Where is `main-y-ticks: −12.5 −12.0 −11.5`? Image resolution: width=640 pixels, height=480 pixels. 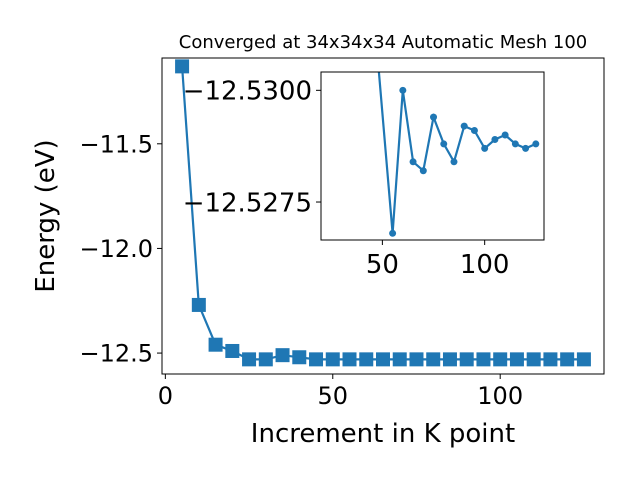
main-y-ticks: −12.5 −12.0 −11.5 is located at coordinates (120, 249).